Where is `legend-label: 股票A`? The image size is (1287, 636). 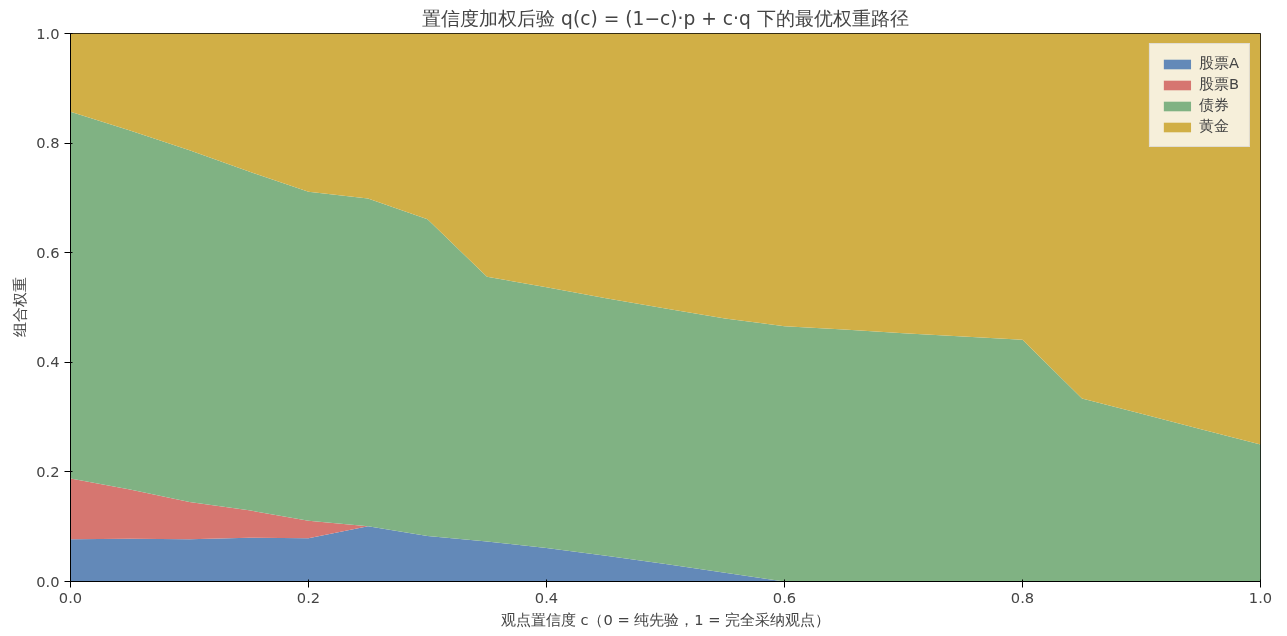
legend-label: 股票A is located at coordinates (1218, 63).